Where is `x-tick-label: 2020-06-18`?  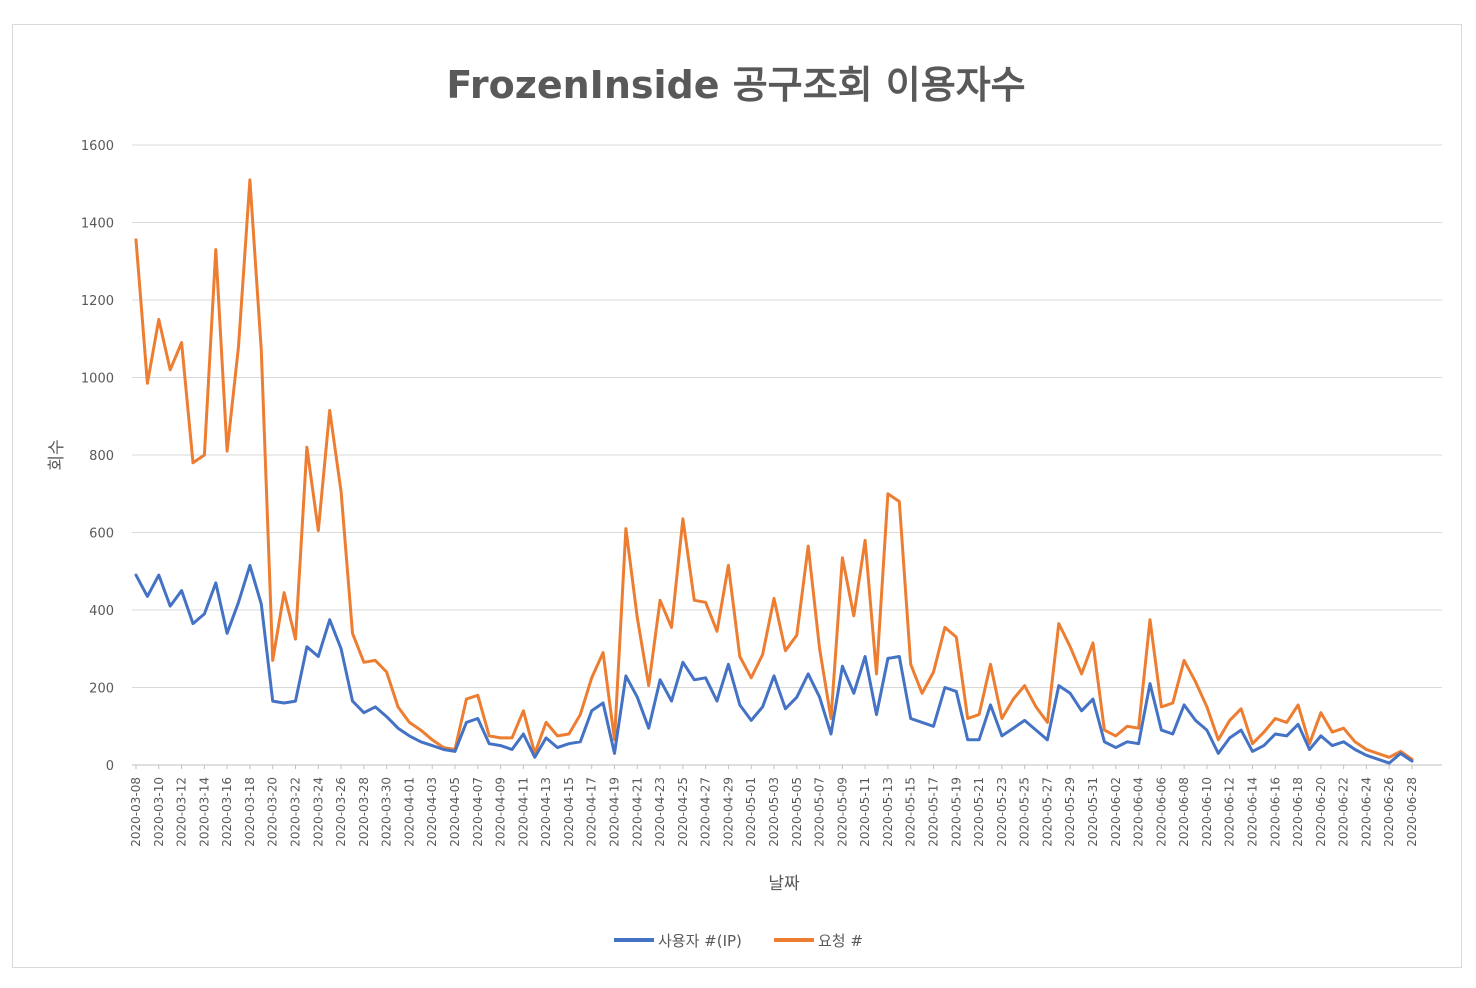 x-tick-label: 2020-06-18 is located at coordinates (1298, 812).